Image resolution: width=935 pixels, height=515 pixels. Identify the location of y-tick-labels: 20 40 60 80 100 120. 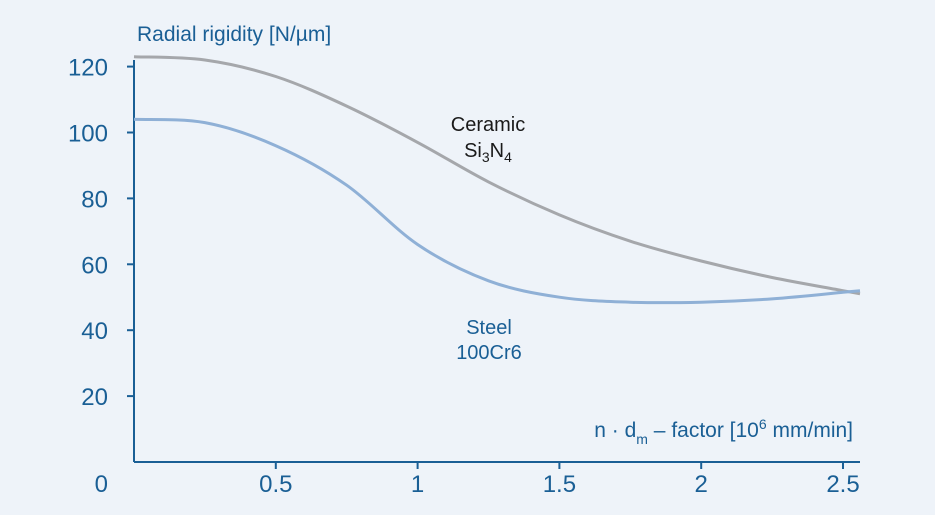
(88, 233).